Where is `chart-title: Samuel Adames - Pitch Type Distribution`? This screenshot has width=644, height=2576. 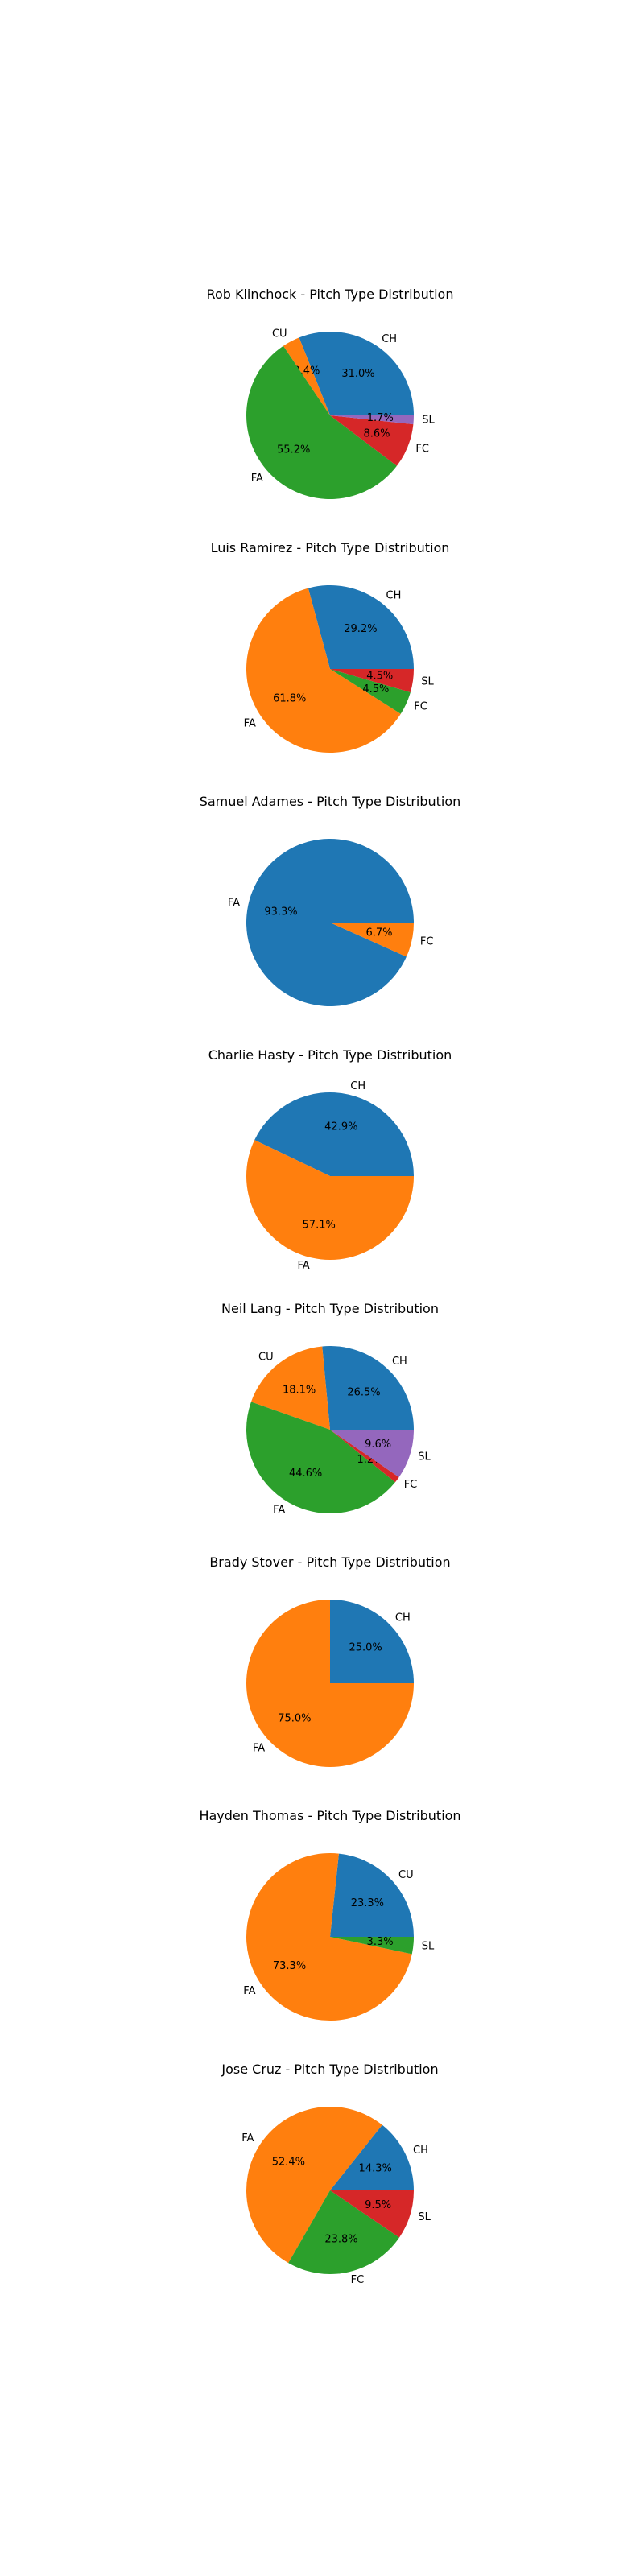
chart-title: Samuel Adames - Pitch Type Distribution is located at coordinates (330, 801).